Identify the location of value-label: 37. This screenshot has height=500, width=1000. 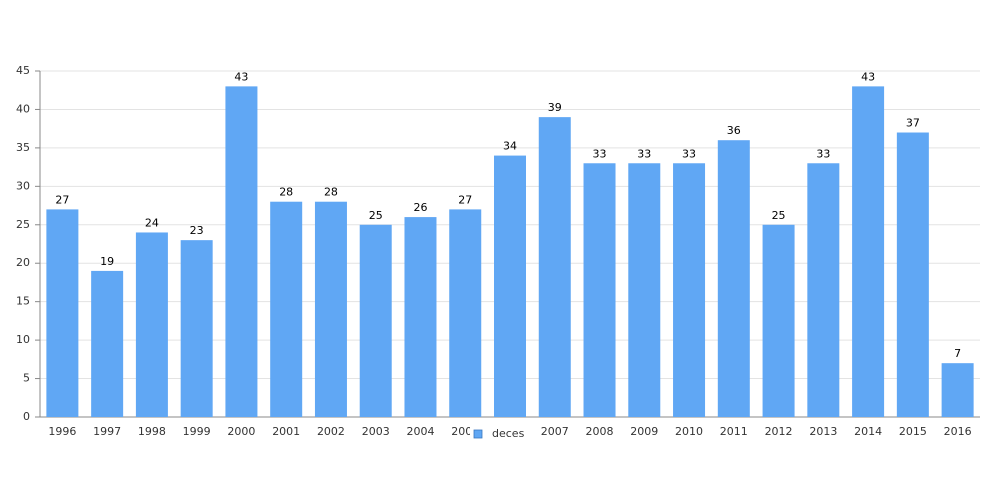
(913, 123).